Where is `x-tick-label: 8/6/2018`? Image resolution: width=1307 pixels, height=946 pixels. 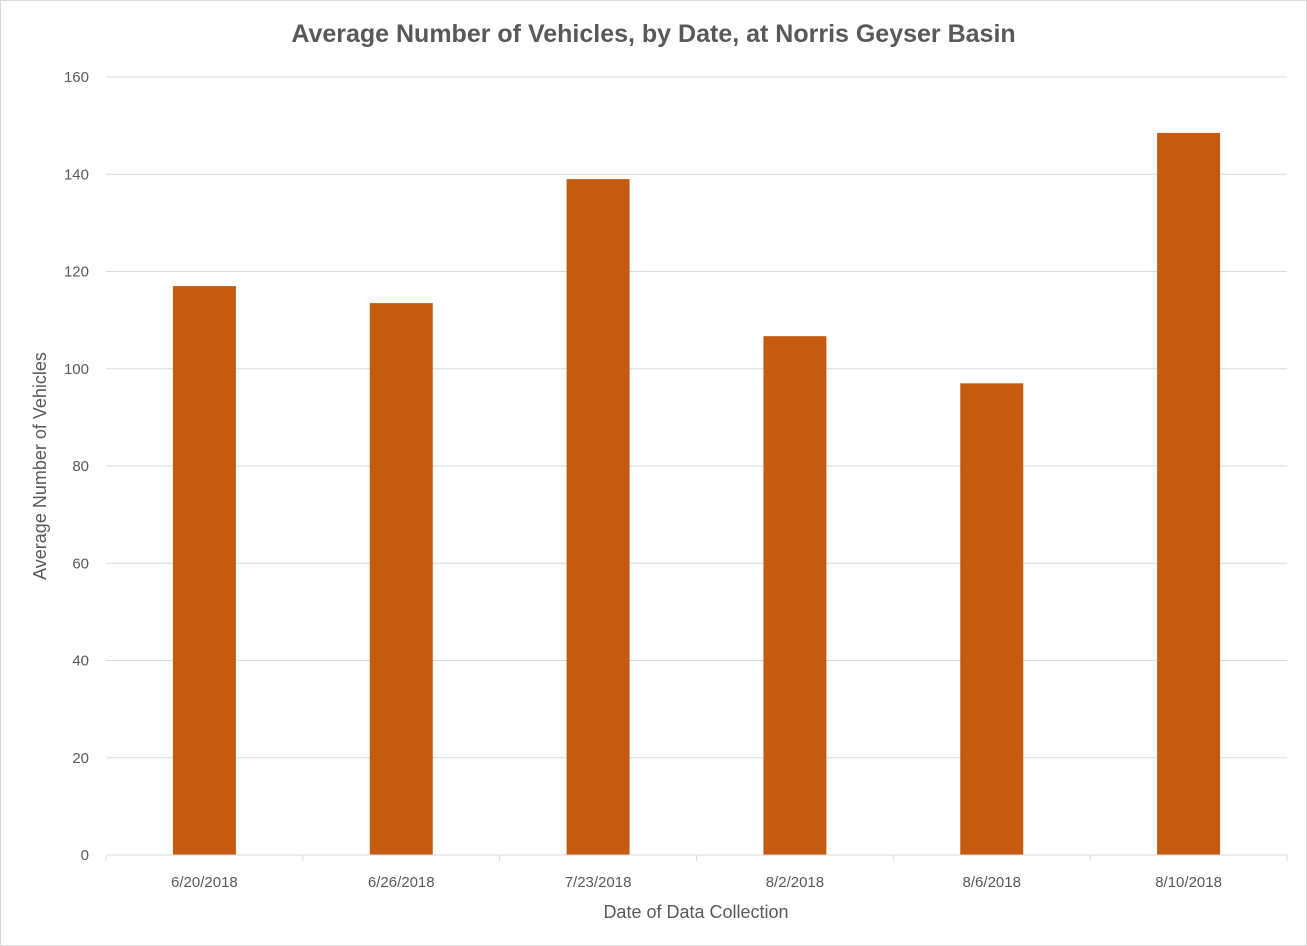 x-tick-label: 8/6/2018 is located at coordinates (992, 882).